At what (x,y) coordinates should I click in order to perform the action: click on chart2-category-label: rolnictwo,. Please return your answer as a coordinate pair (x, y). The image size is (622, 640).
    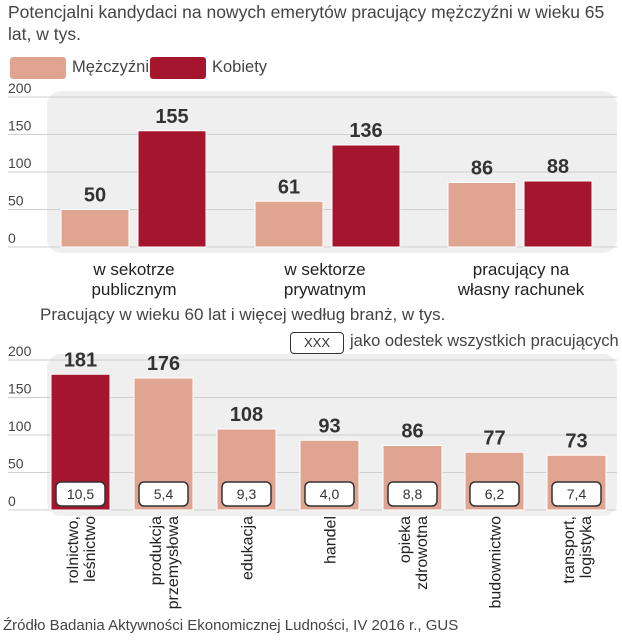
    Looking at the image, I should click on (73, 550).